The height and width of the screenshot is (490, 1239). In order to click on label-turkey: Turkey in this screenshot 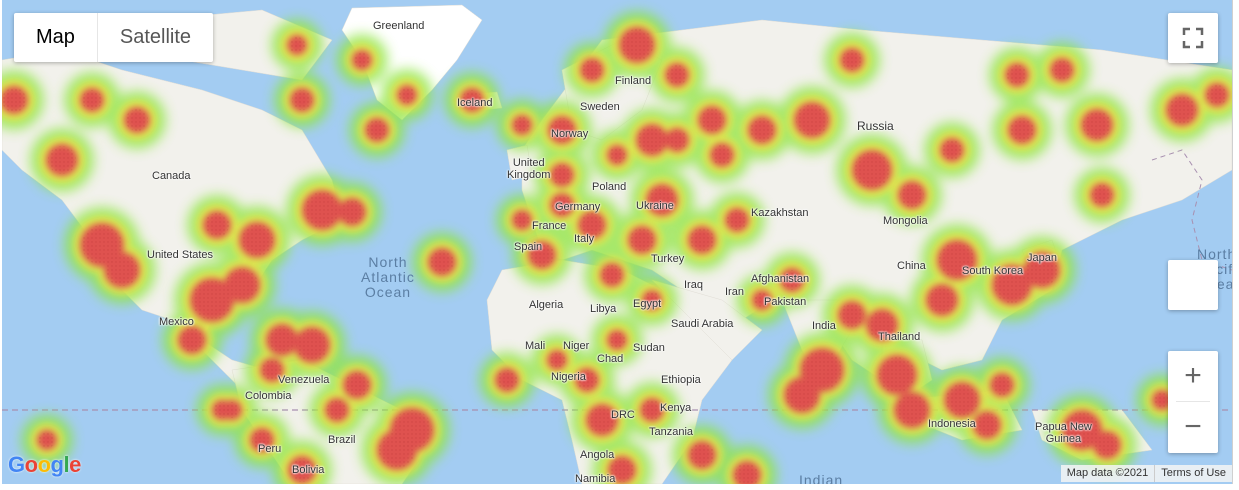, I will do `click(668, 259)`.